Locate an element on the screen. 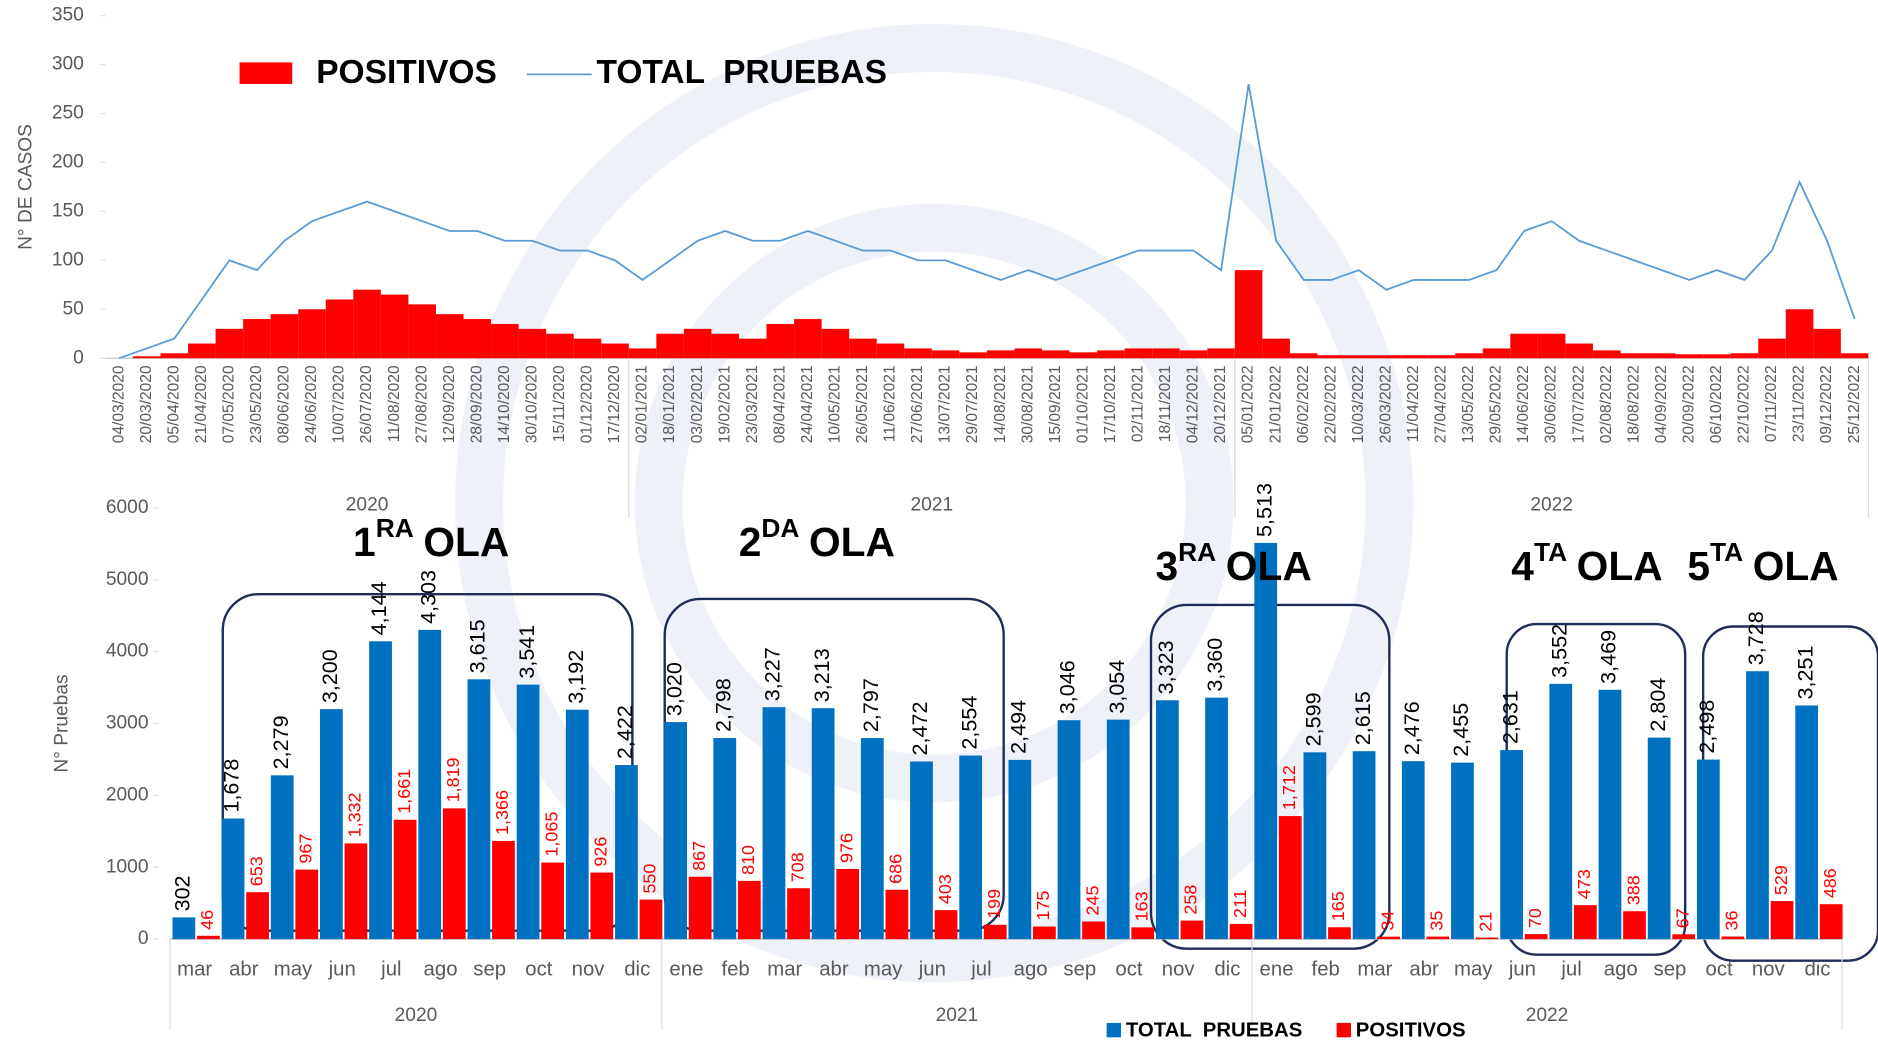  wave-number: 5 is located at coordinates (1698, 566).